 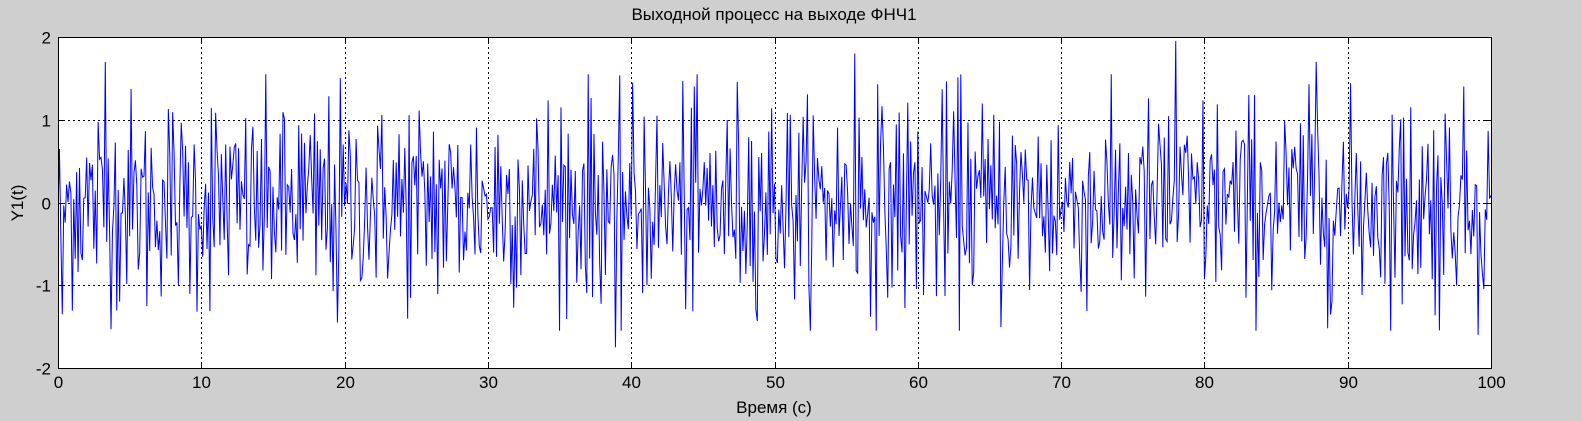 I want to click on x-tick-label: 10, so click(x=201, y=382).